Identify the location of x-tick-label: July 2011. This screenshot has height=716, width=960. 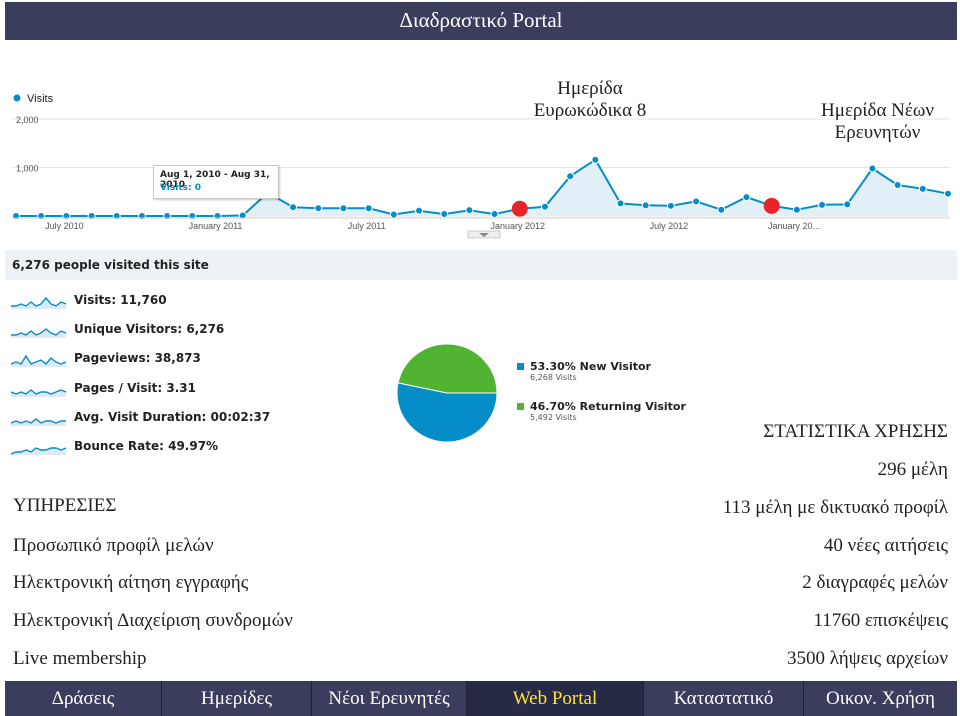
(367, 226).